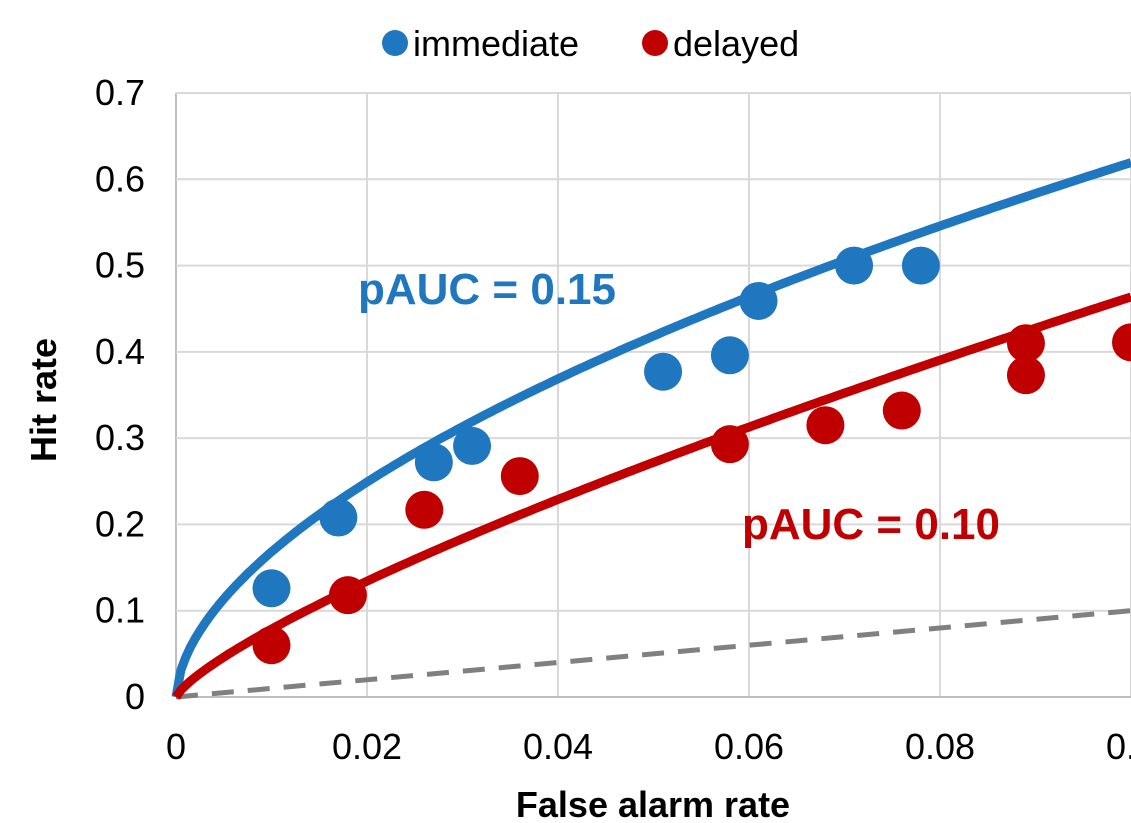 This screenshot has width=1131, height=823. What do you see at coordinates (395, 43) in the screenshot?
I see `legend-marker-immediate` at bounding box center [395, 43].